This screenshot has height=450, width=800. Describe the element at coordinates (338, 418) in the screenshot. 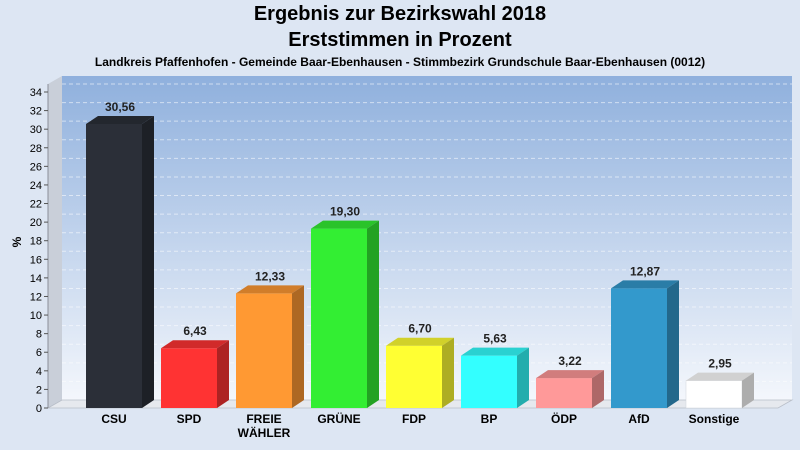

I see `x-tick-label: GRÜNE` at that location.